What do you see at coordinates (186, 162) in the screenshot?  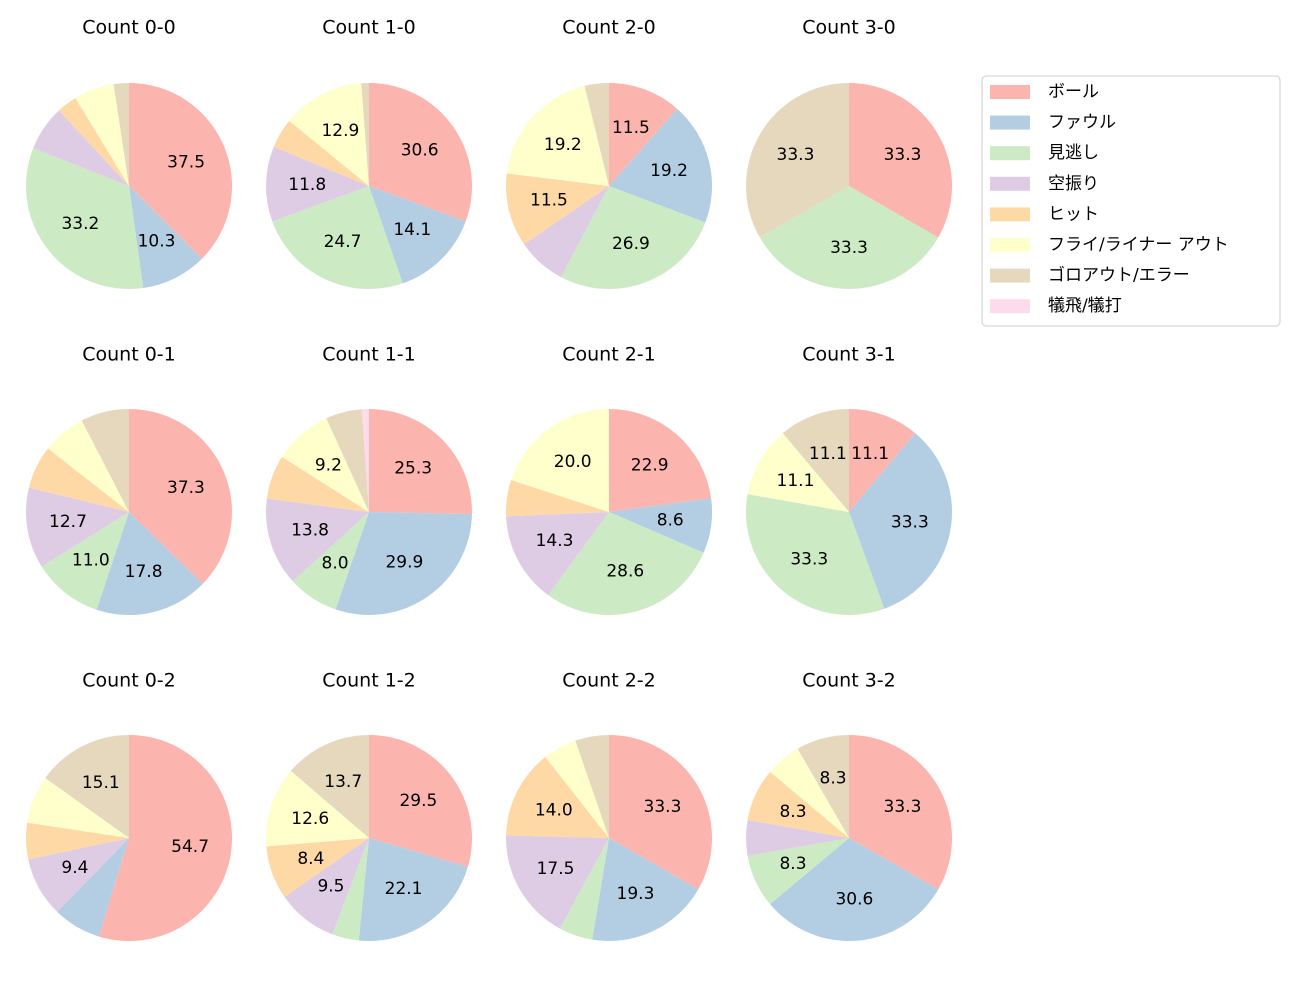 I see `value-label: 37.5` at bounding box center [186, 162].